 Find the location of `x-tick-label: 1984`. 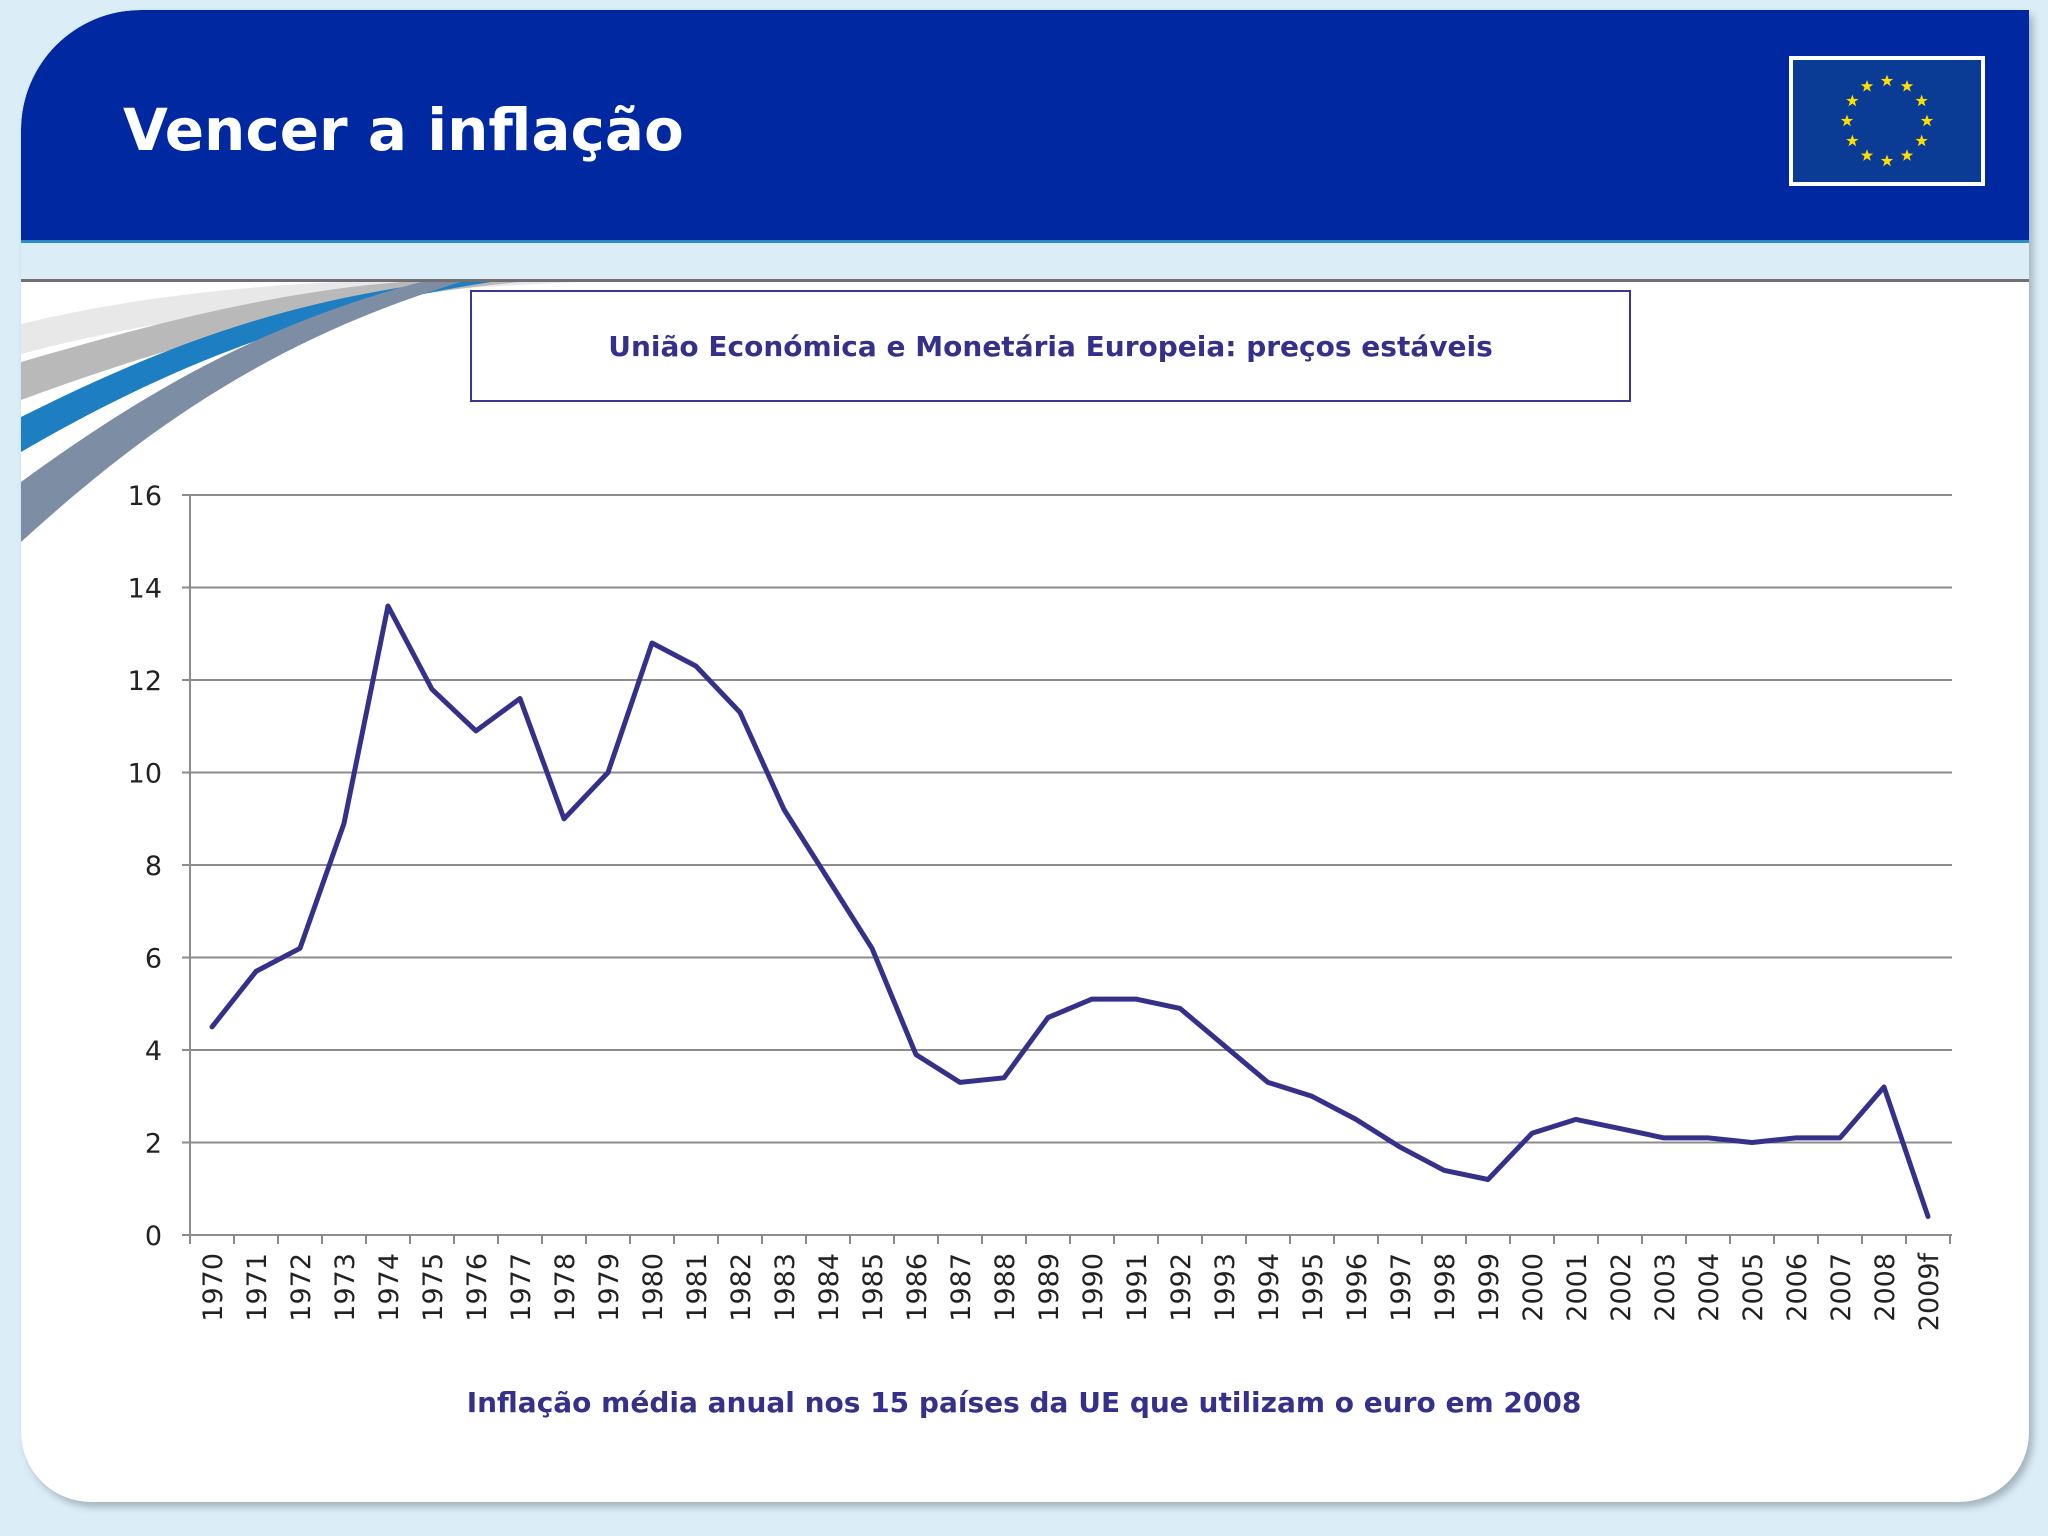

x-tick-label: 1984 is located at coordinates (829, 1287).